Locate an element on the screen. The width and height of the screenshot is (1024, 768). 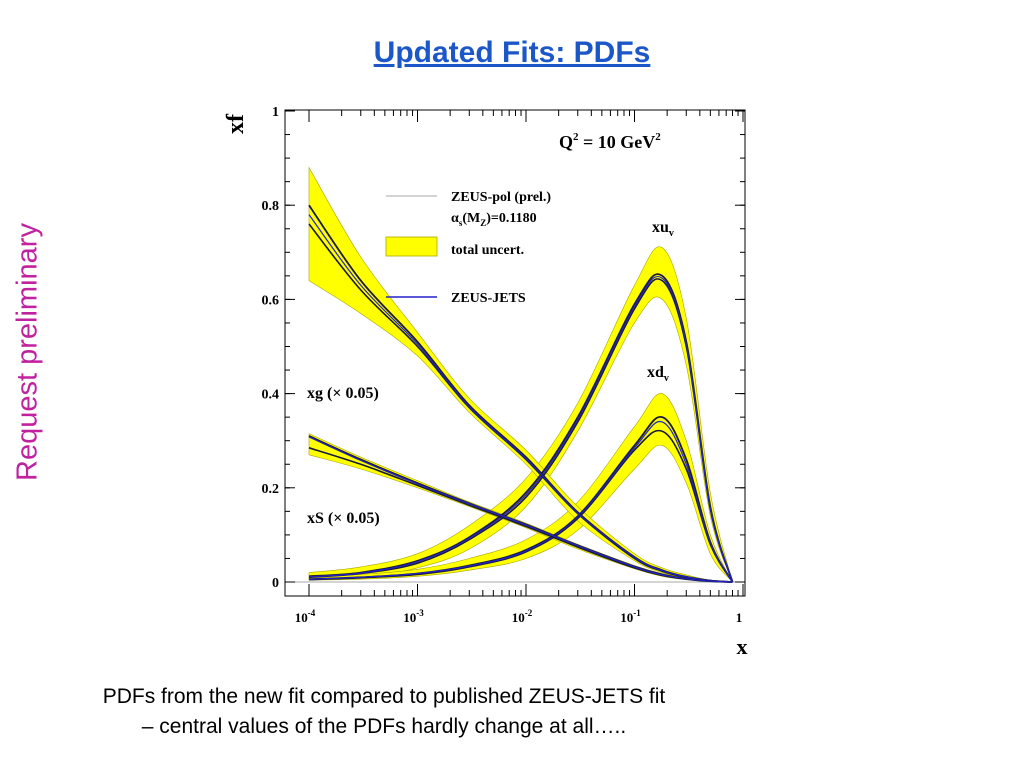
curve-label-xdv: xdv is located at coordinates (658, 374).